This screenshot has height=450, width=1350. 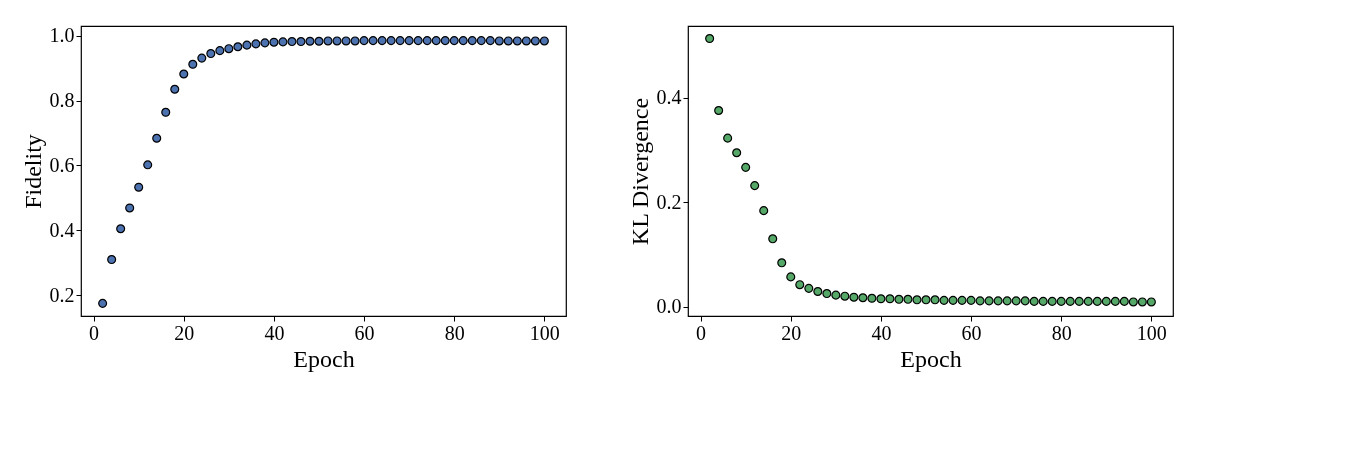 I want to click on x-axis-title: Epoch, so click(x=324, y=358).